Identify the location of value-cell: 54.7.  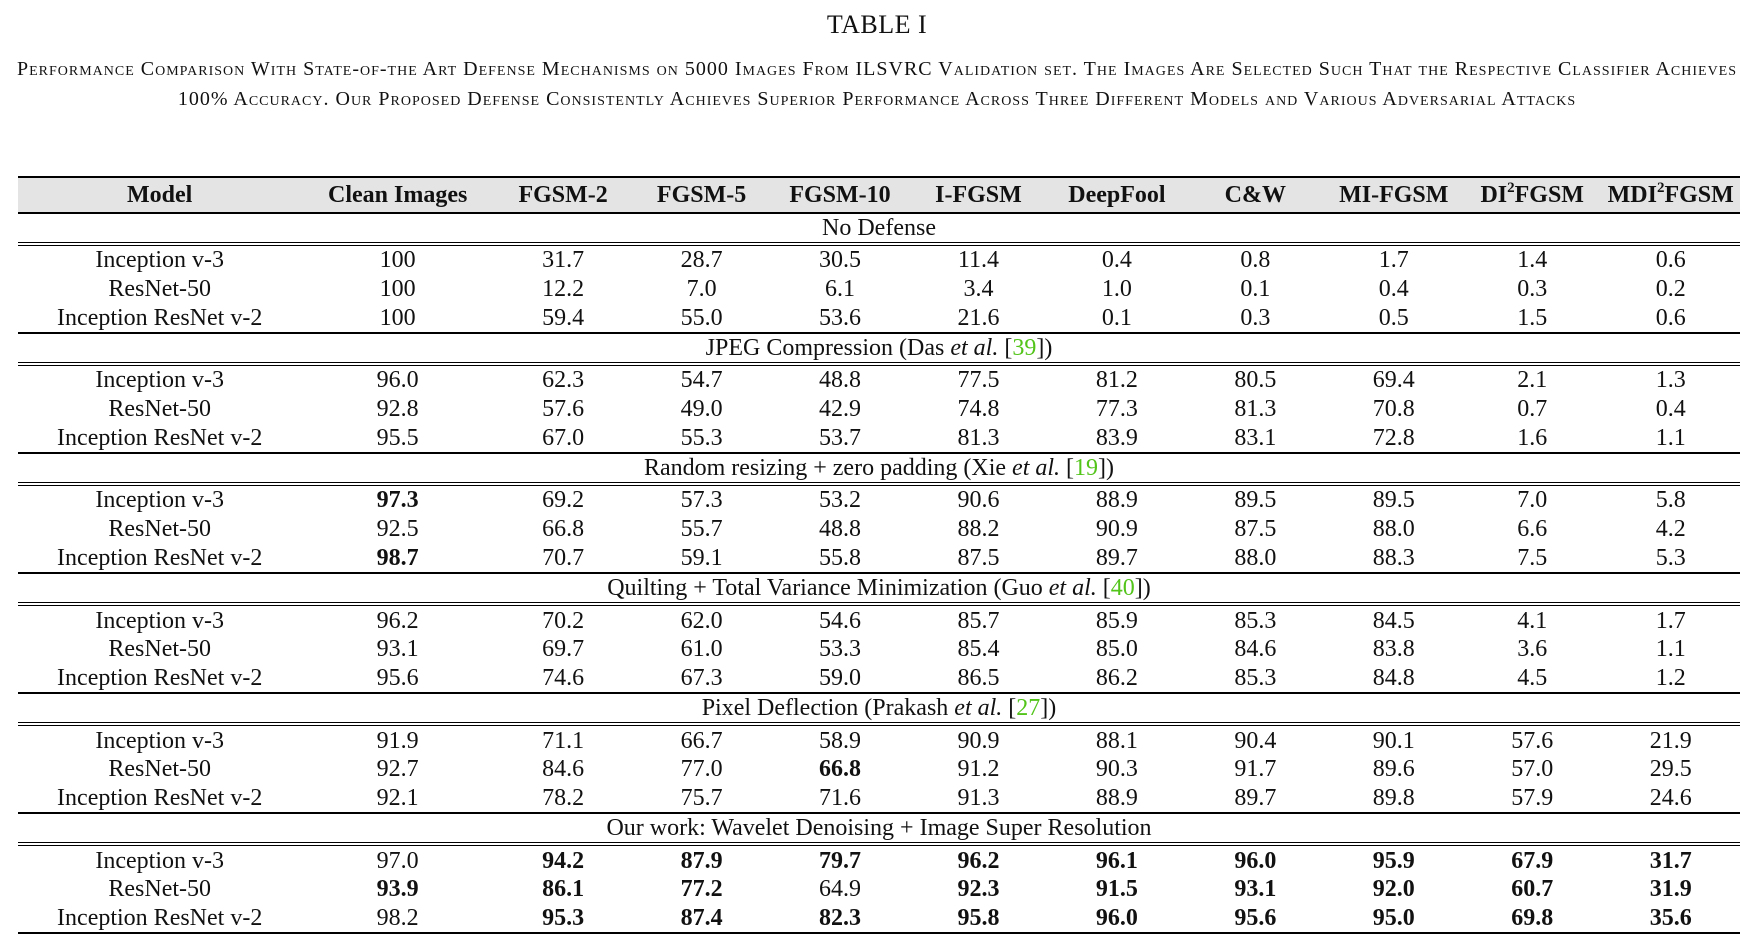
(701, 380).